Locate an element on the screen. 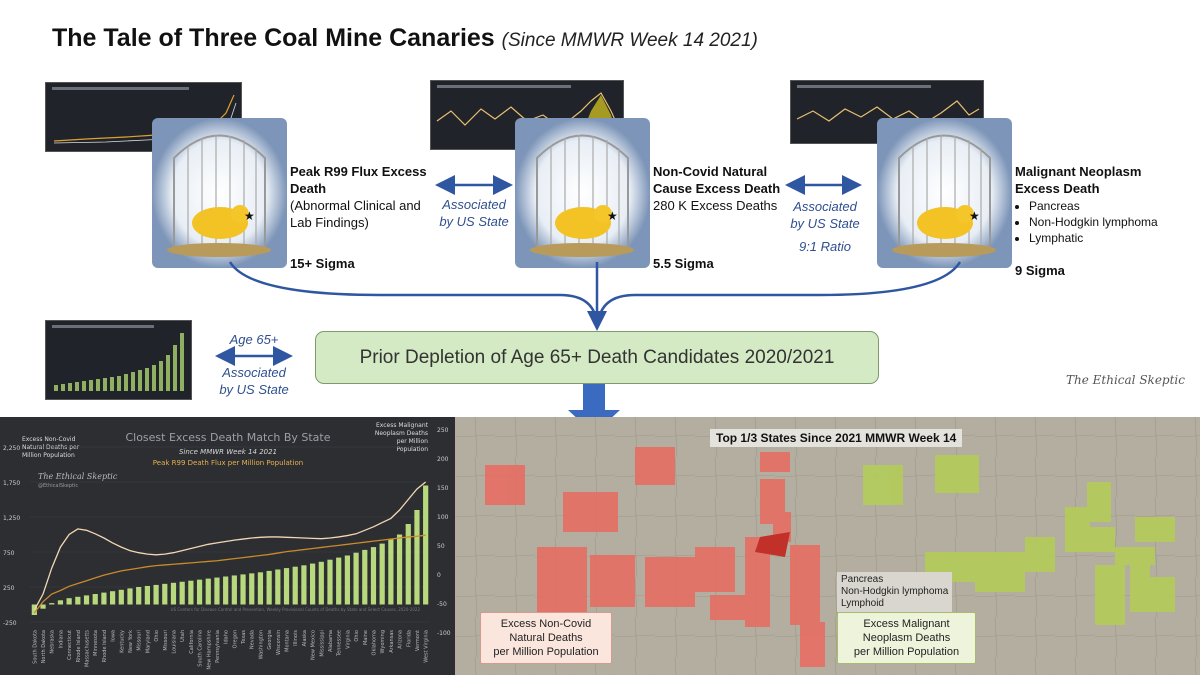  chart-y-right-tick: 100 is located at coordinates (443, 517).